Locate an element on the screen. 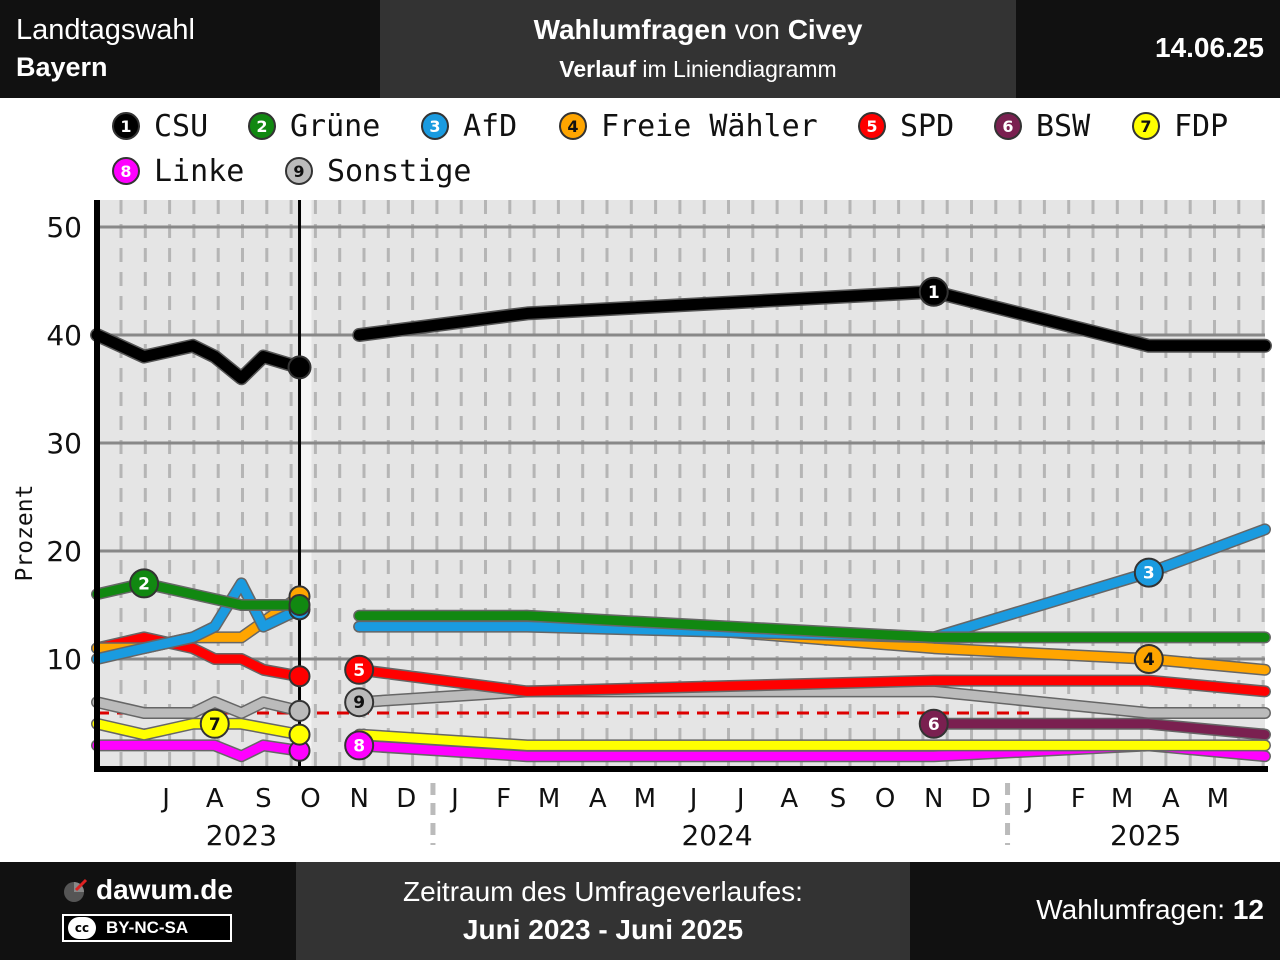 Image resolution: width=1280 pixels, height=960 pixels. series-line-fdp-post is located at coordinates (812, 740).